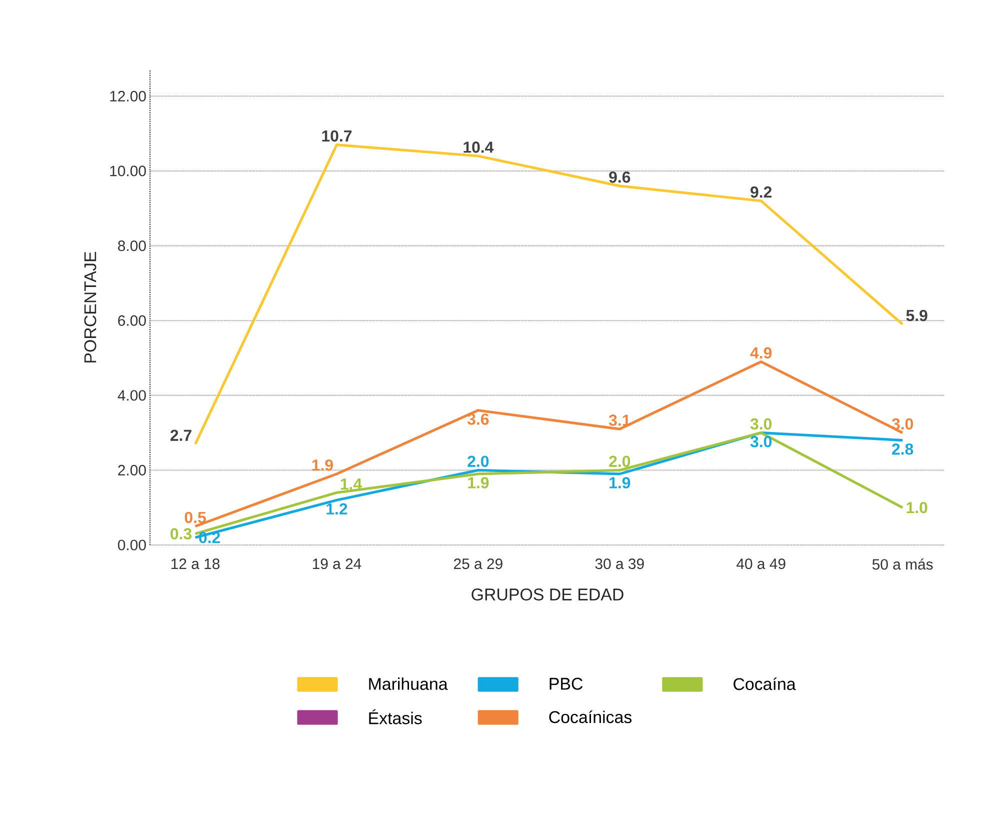  I want to click on x-axis-title: GRUPOS DE EDAD, so click(548, 594).